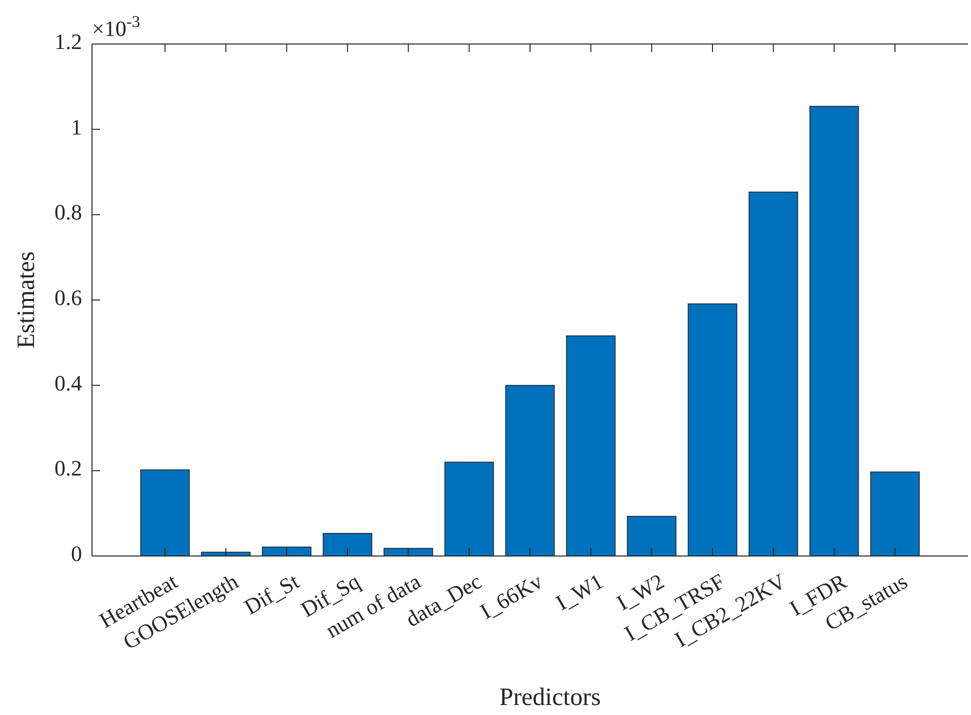 The width and height of the screenshot is (971, 715). I want to click on y-tick-label: 0.2, so click(68, 468).